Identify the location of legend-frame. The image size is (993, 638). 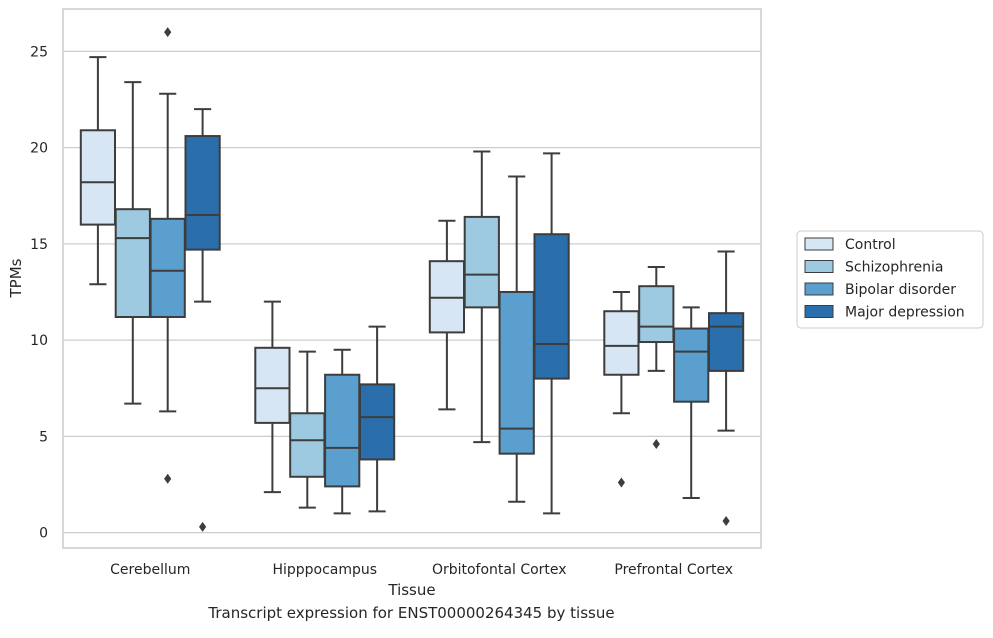
(890, 279).